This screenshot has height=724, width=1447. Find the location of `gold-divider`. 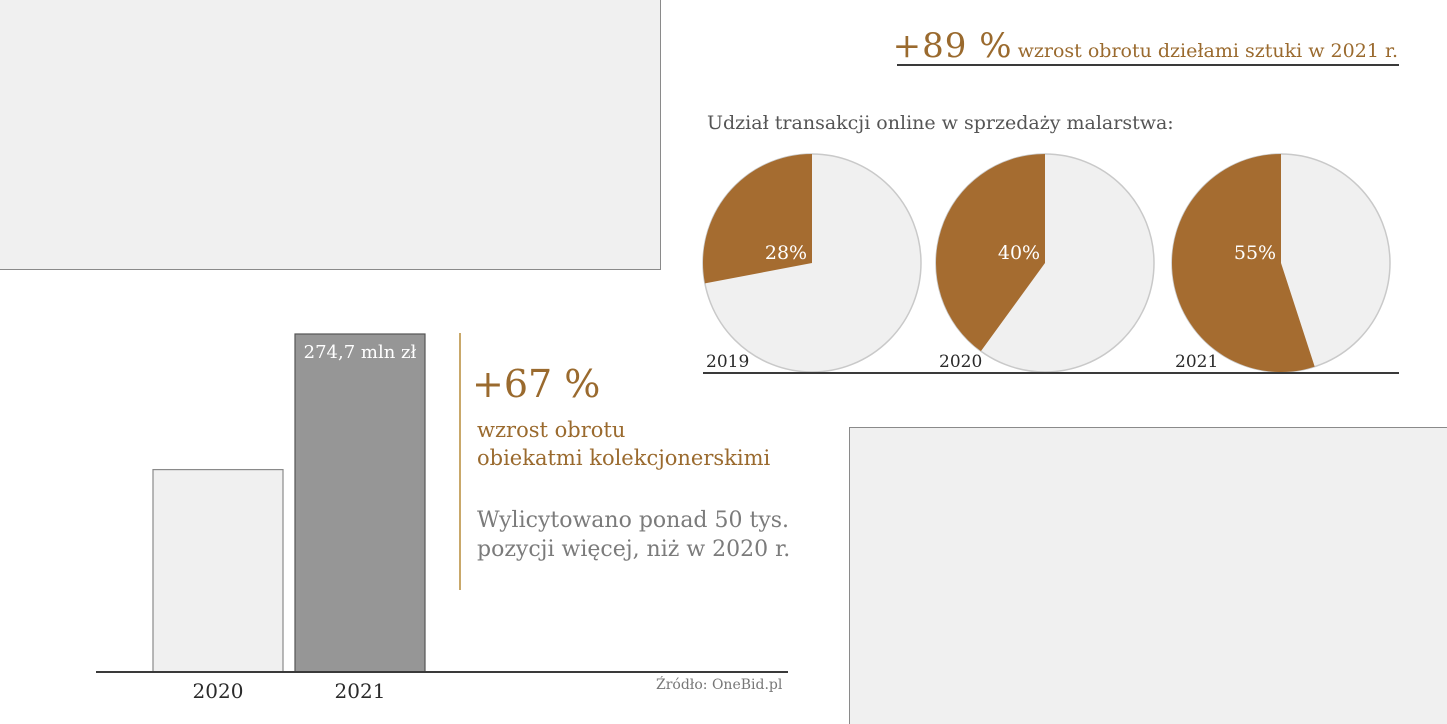

gold-divider is located at coordinates (460, 461).